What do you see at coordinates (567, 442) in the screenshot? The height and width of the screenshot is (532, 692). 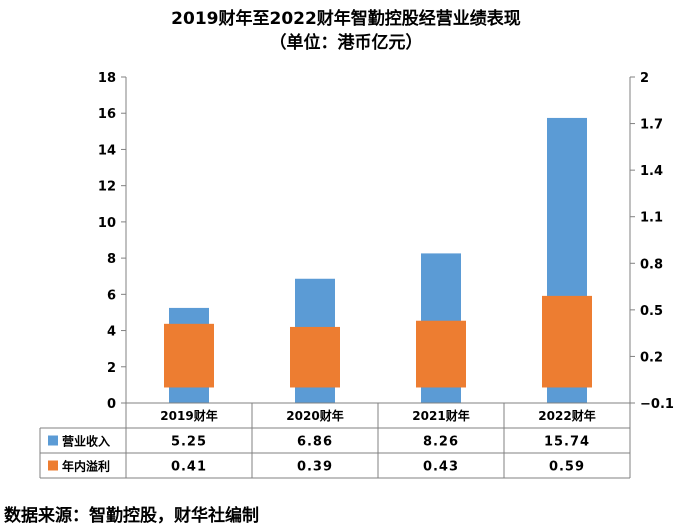 I see `table-cell: 15.74` at bounding box center [567, 442].